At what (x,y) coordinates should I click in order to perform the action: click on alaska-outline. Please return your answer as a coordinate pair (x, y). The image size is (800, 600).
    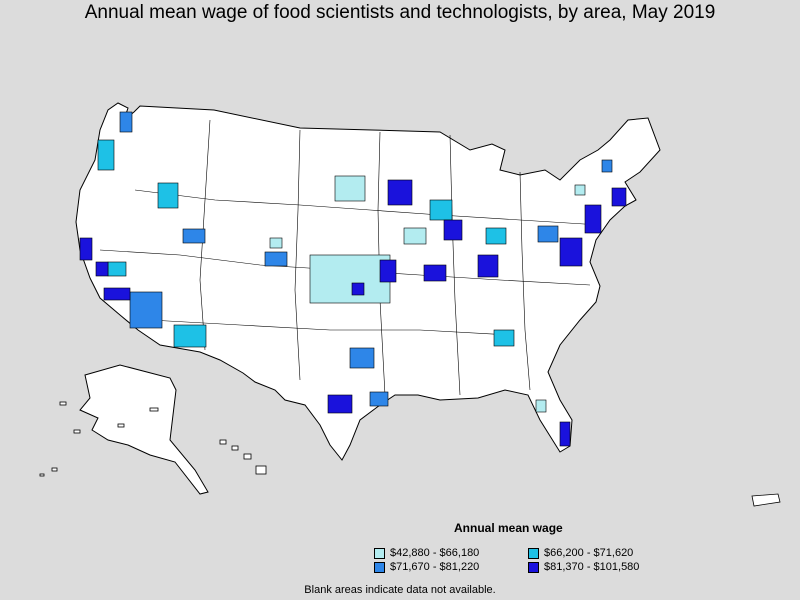
    Looking at the image, I should click on (144, 429).